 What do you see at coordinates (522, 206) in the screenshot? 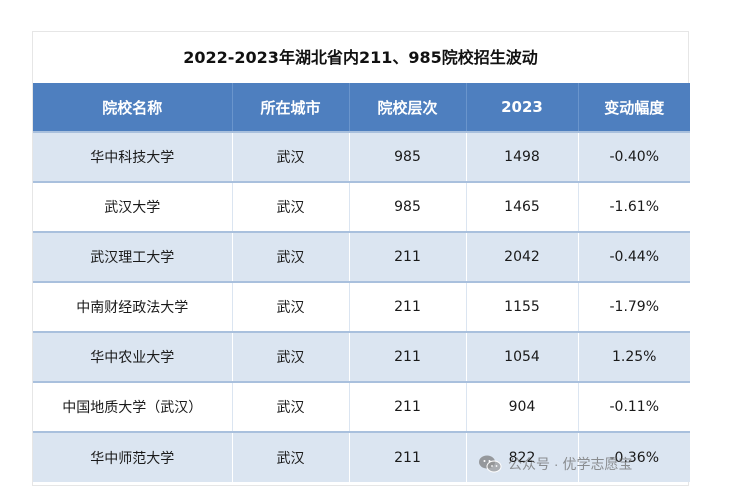
I see `cell-count-2023: 1465` at bounding box center [522, 206].